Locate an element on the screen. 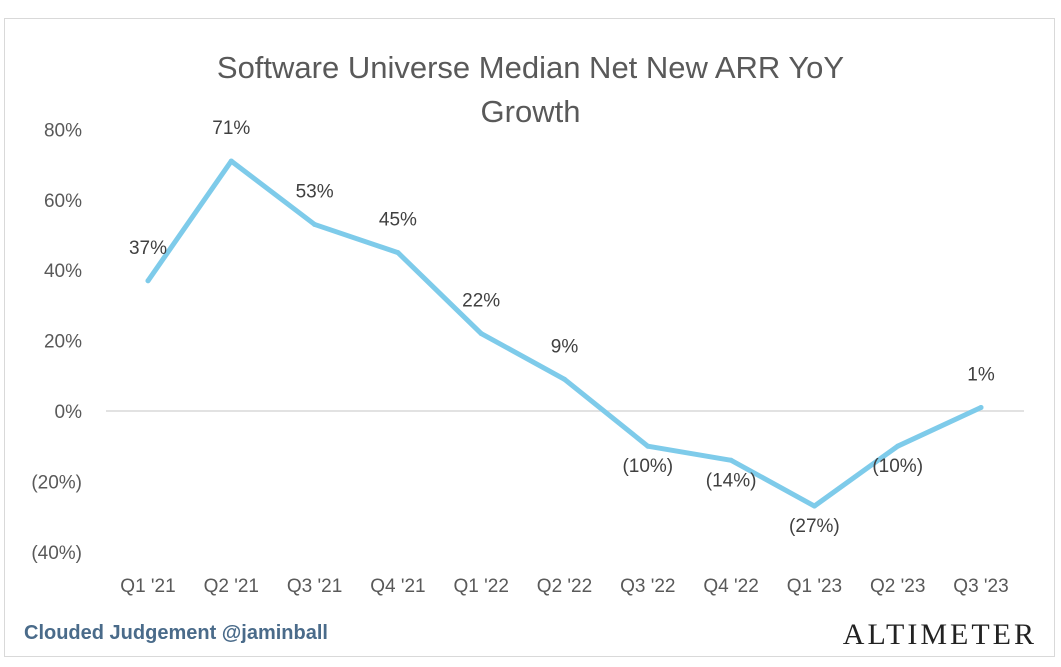  x-tick-label: Q4 '22 is located at coordinates (730, 586).